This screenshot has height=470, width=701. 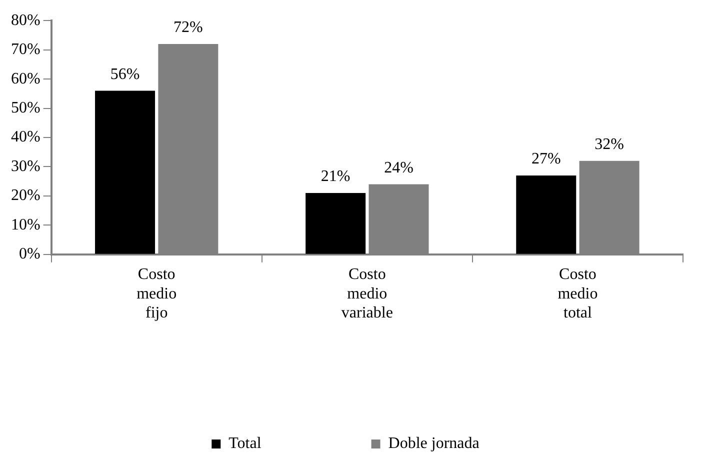 I want to click on y-tick-label: 40%, so click(x=25, y=137).